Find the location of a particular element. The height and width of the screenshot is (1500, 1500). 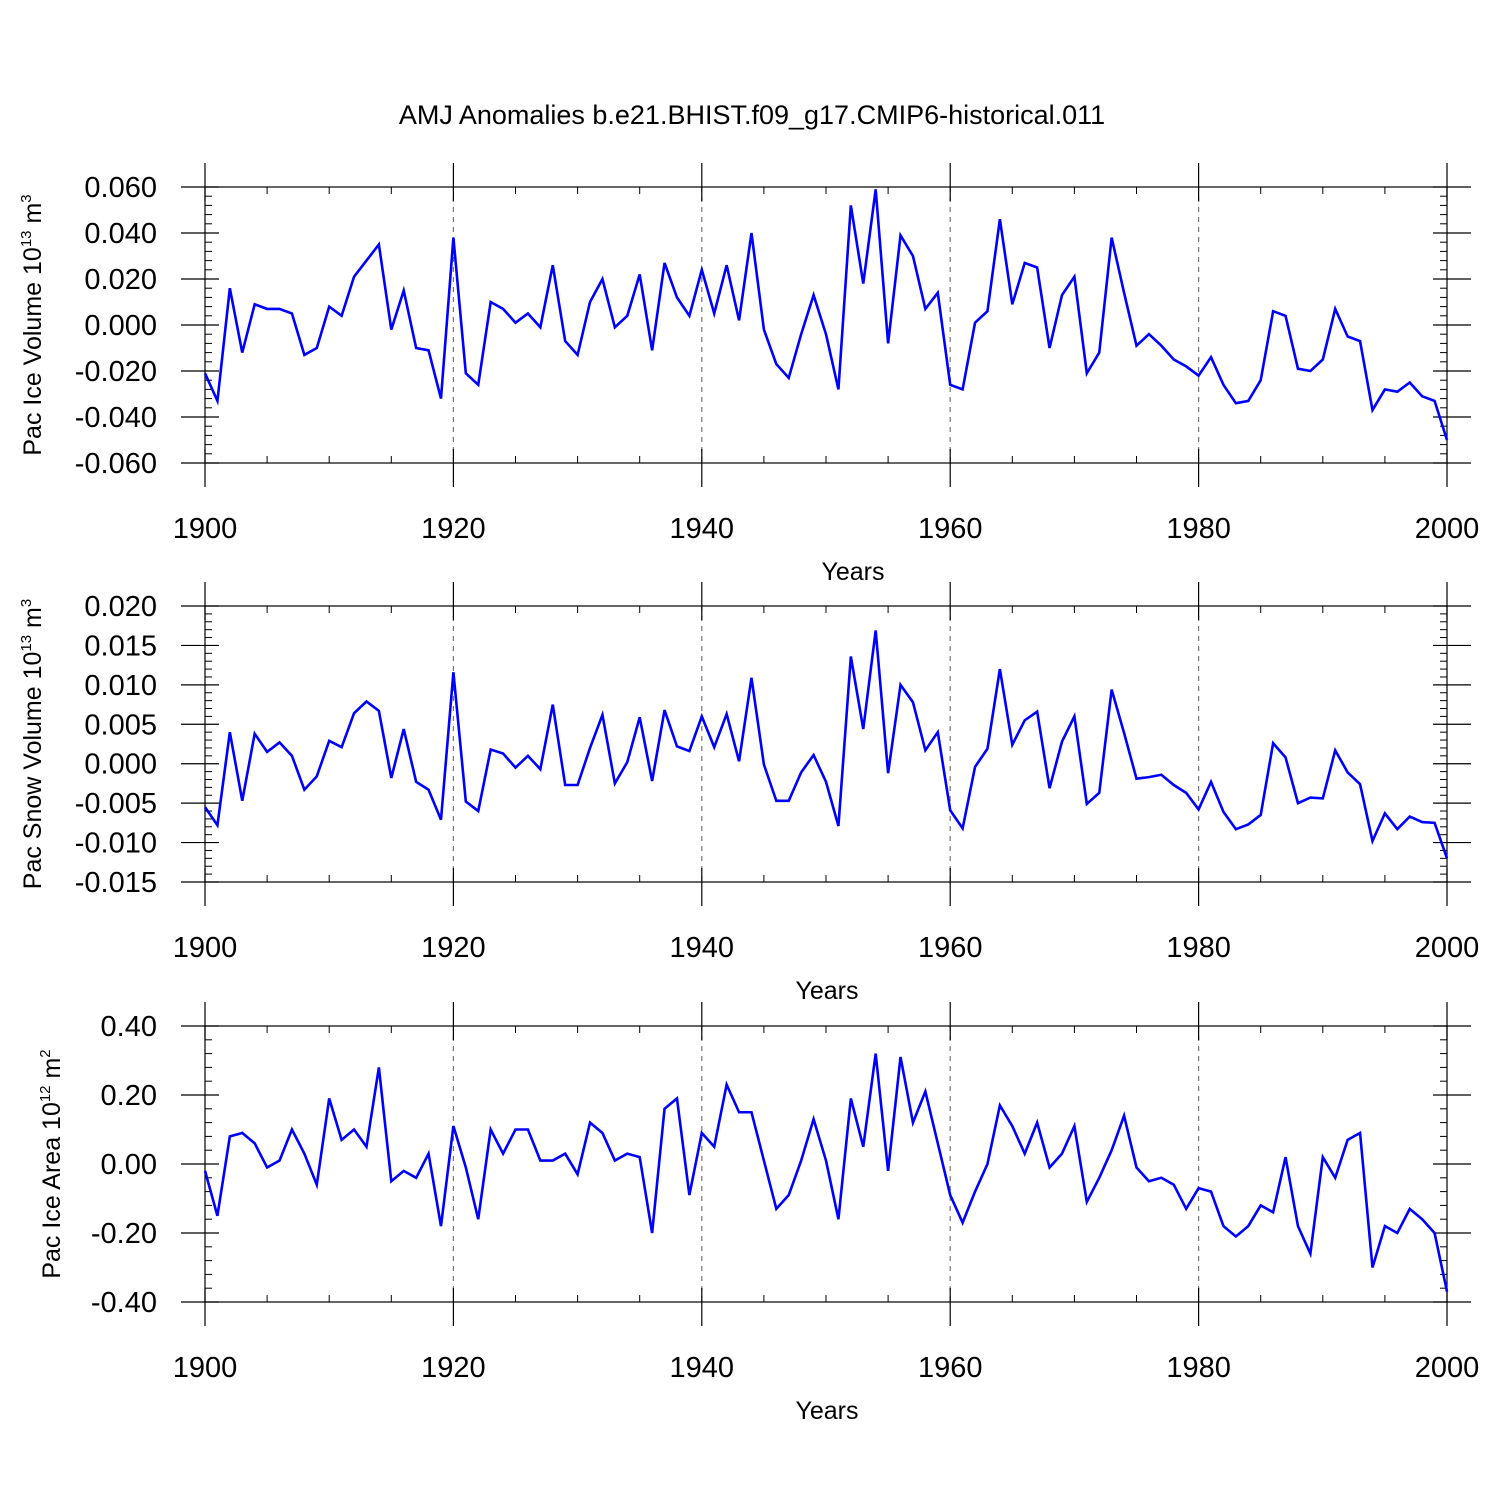

y-tick-label: 0.005 is located at coordinates (120, 725).